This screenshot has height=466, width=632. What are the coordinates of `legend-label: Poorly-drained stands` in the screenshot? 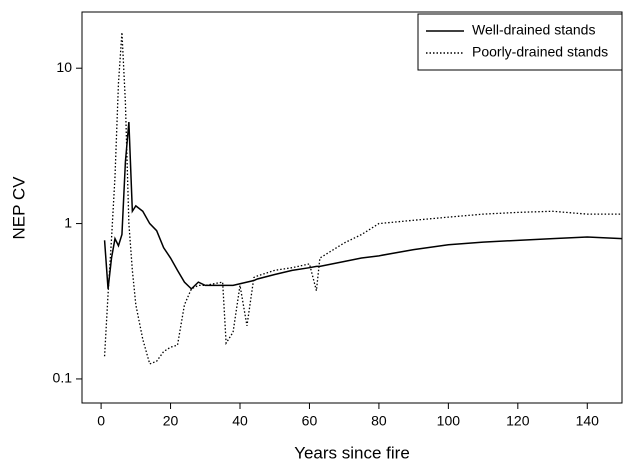 It's located at (540, 52).